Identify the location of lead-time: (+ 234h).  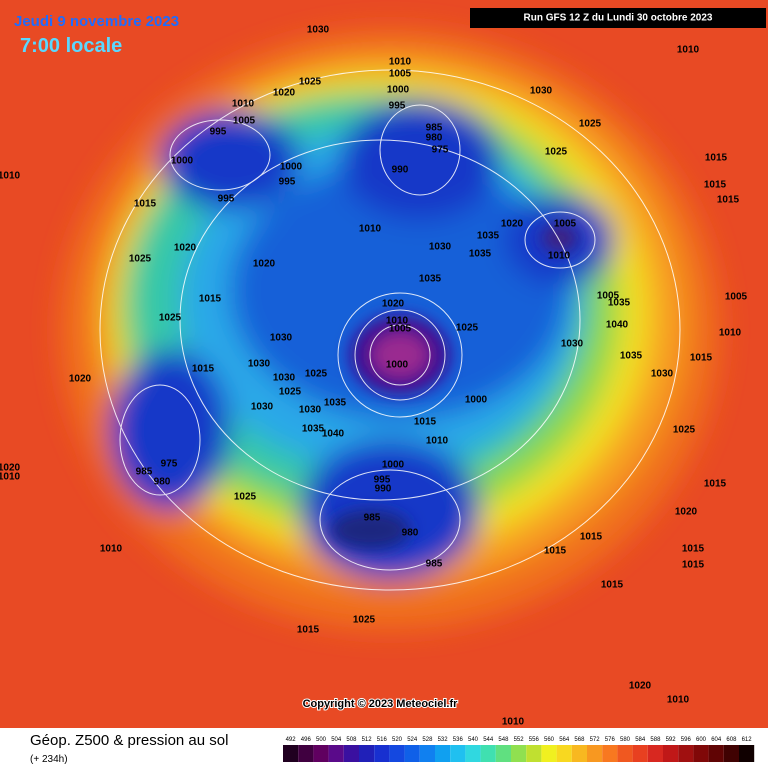
(49, 759).